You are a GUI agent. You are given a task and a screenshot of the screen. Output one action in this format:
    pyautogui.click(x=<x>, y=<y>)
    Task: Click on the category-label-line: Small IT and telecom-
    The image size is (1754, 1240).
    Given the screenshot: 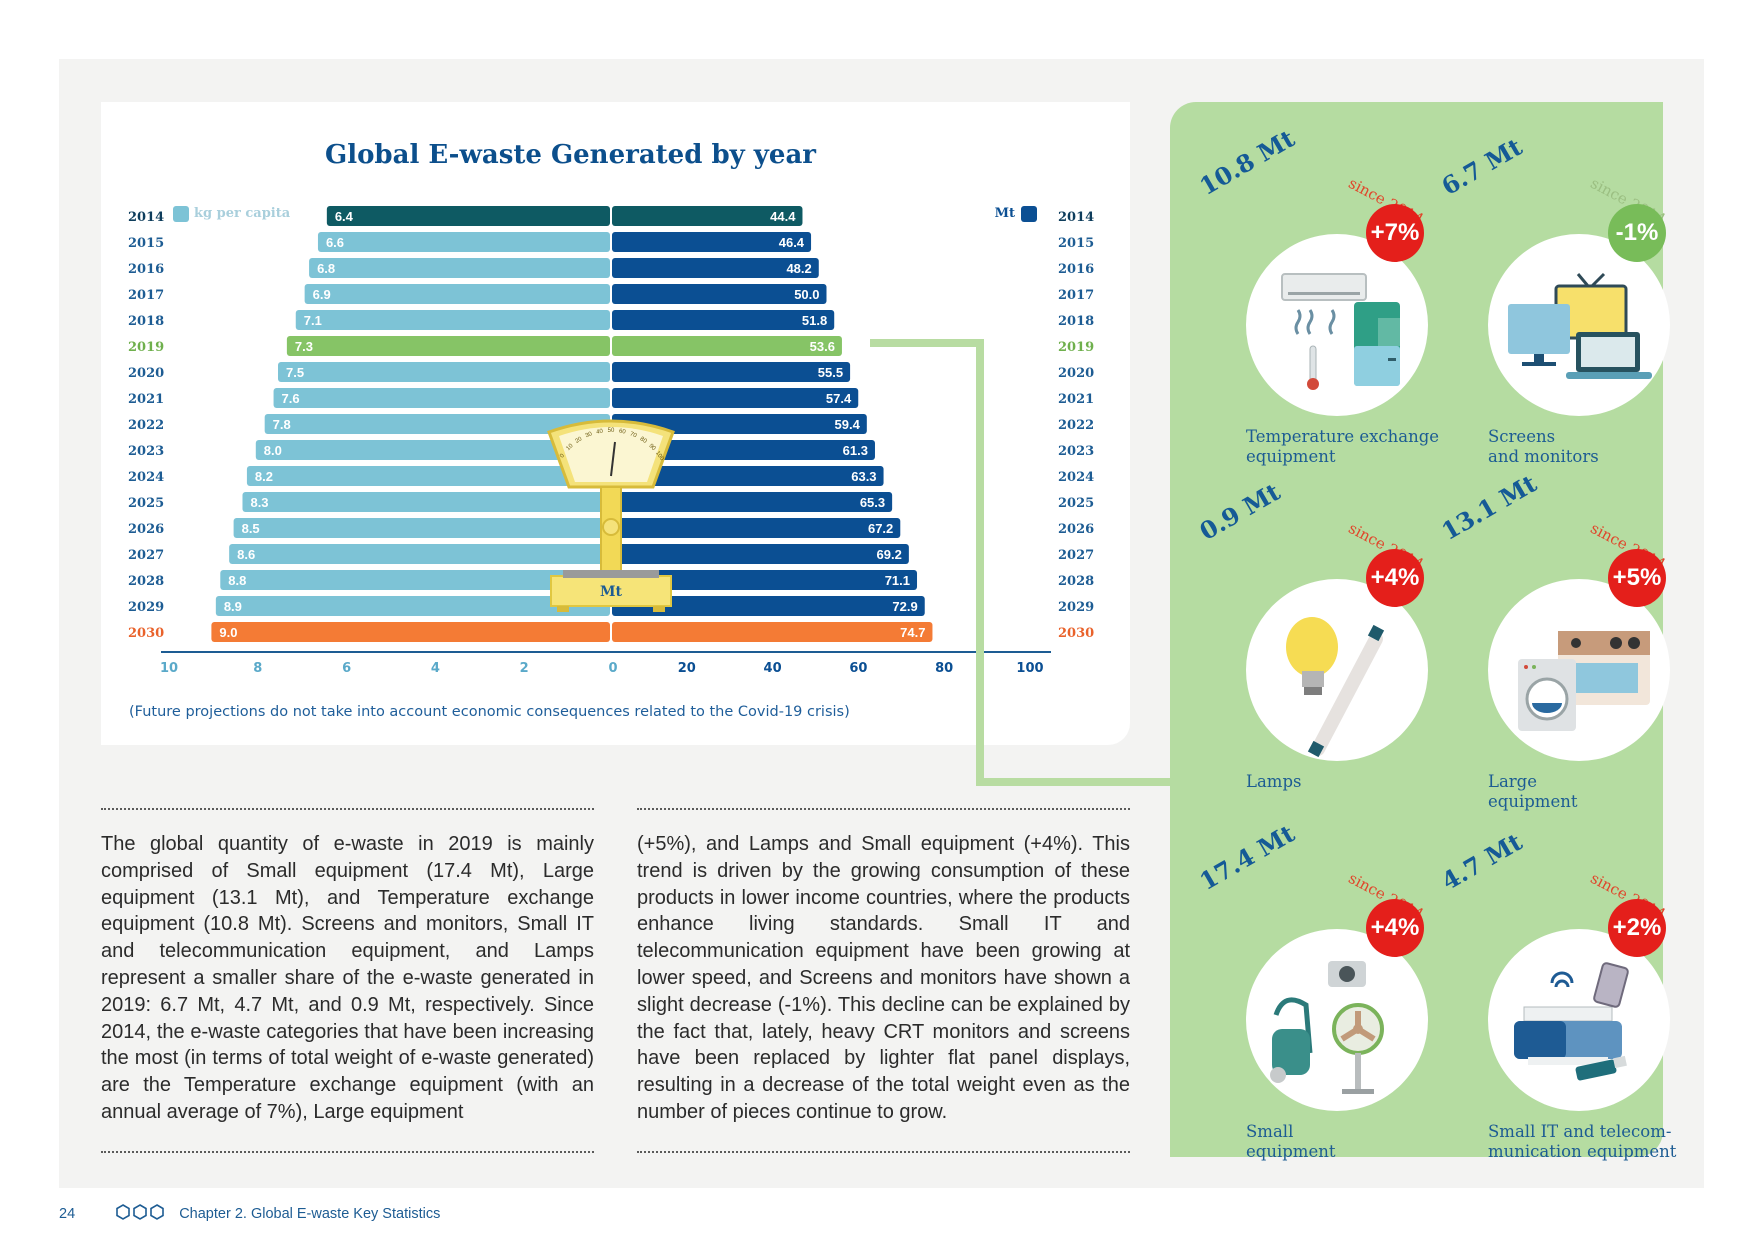 What is the action you would take?
    pyautogui.click(x=1580, y=1131)
    